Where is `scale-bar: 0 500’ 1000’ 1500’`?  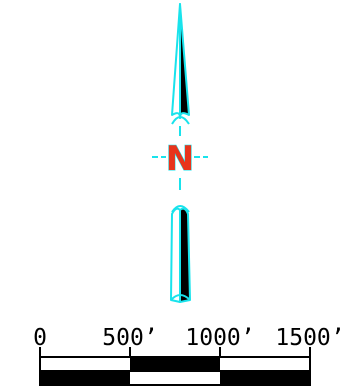
scale-bar: 0 500’ 1000’ 1500’ is located at coordinates (189, 355).